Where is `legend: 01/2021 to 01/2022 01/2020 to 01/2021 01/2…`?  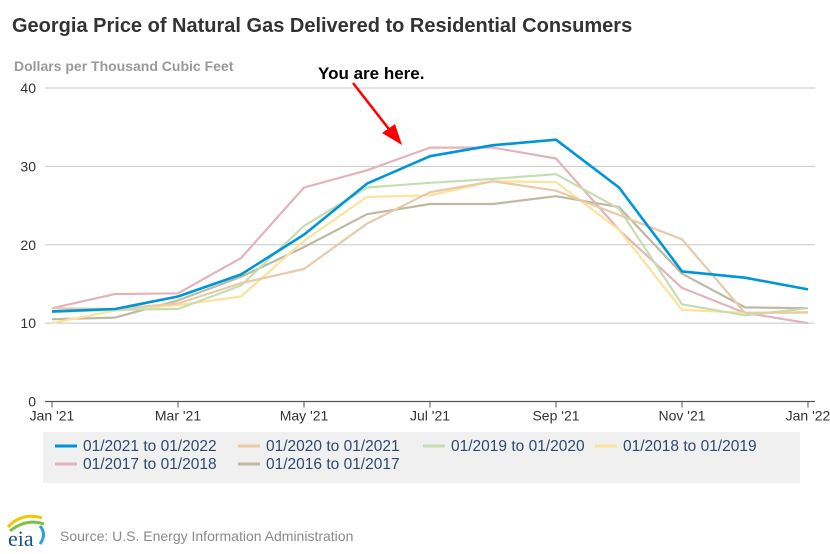
legend: 01/2021 to 01/2022 01/2020 to 01/2021 01/2… is located at coordinates (406, 455).